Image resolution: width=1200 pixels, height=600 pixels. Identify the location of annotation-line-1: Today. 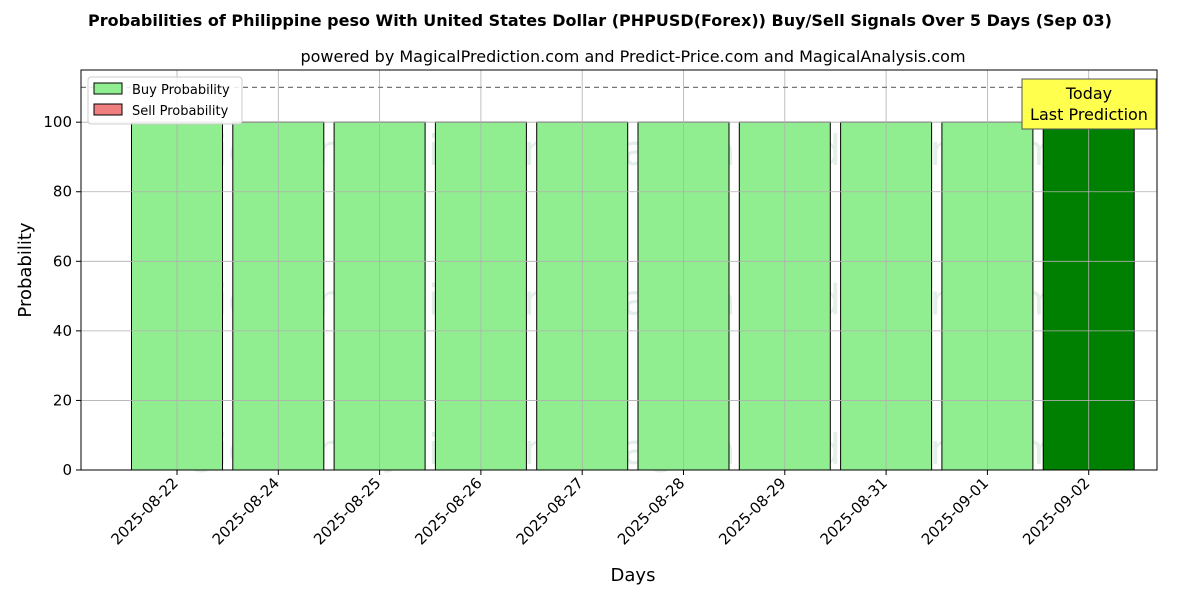
(1088, 93).